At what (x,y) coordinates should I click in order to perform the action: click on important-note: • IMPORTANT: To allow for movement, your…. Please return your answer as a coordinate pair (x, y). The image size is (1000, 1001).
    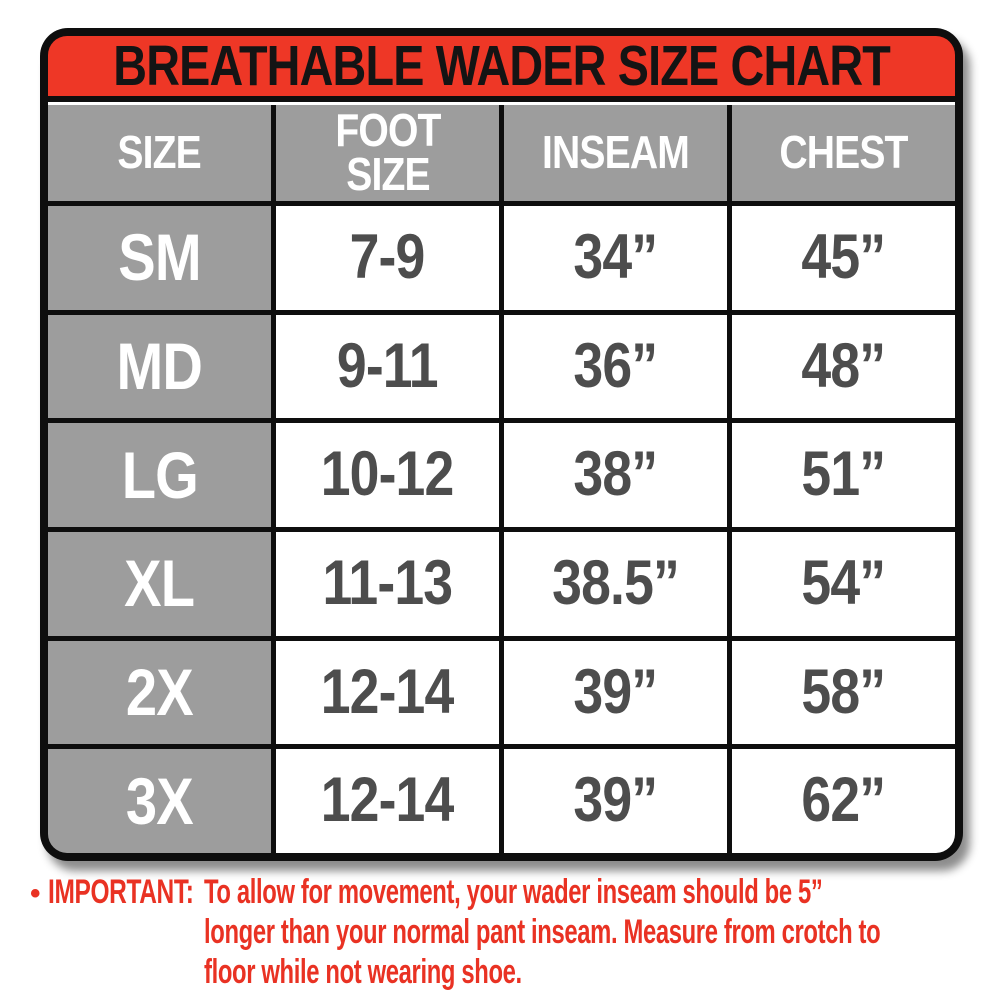
    Looking at the image, I should click on (500, 934).